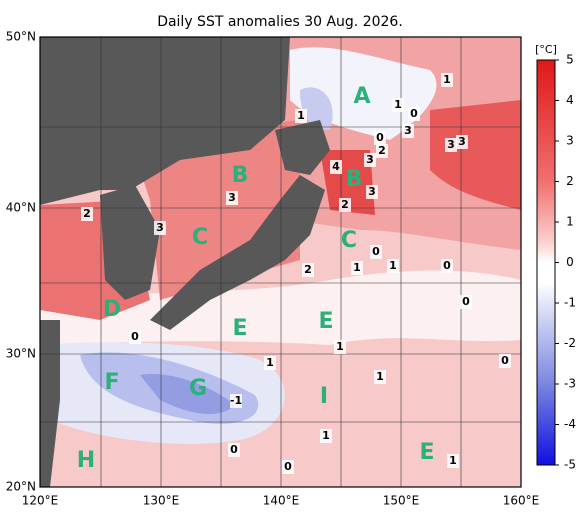  I want to click on region-label: D, so click(112, 309).